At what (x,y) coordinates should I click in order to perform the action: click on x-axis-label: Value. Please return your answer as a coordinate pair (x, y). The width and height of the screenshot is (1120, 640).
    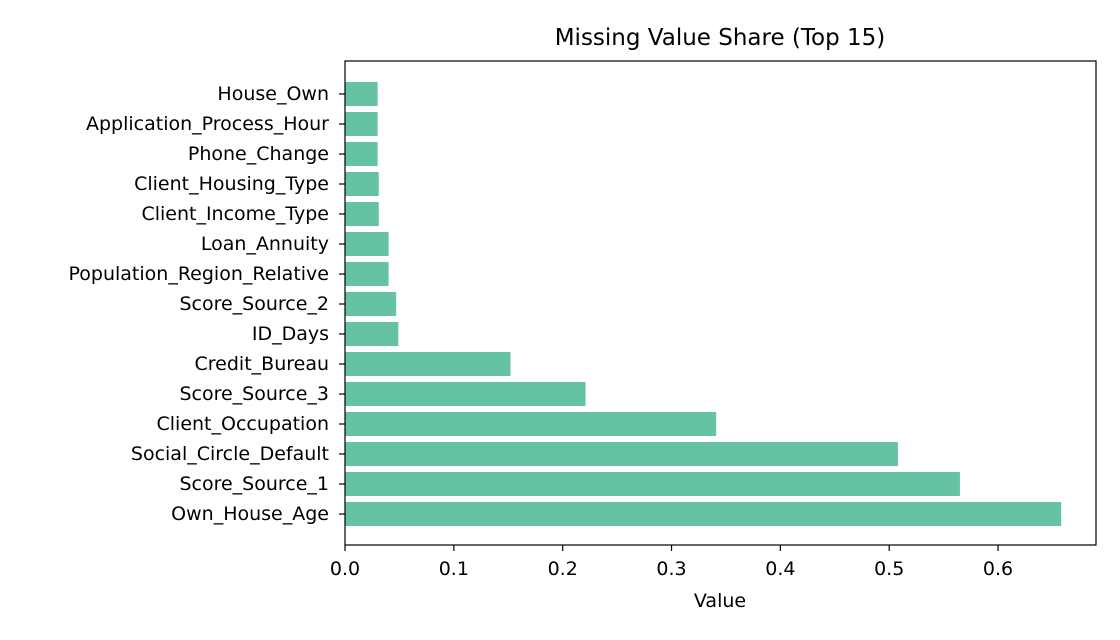
    Looking at the image, I should click on (720, 601).